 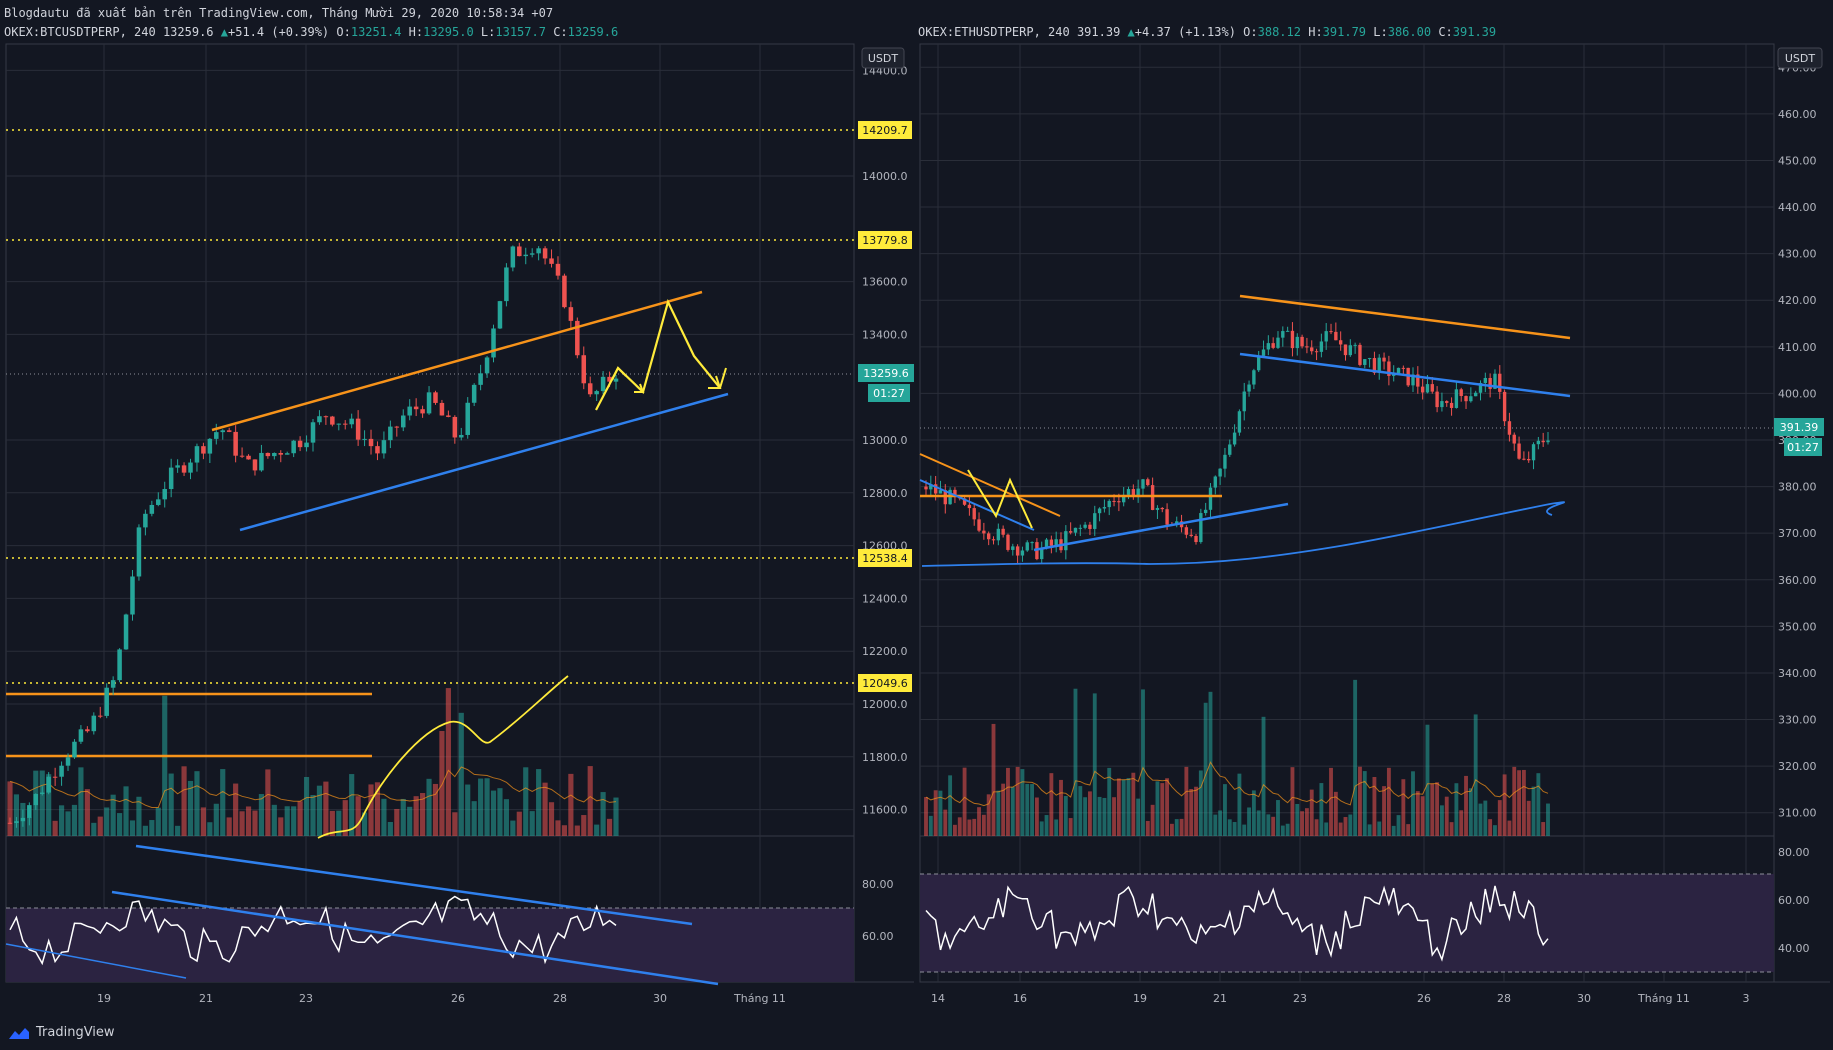 I want to click on left-price-tick: 11800.0, so click(x=885, y=757).